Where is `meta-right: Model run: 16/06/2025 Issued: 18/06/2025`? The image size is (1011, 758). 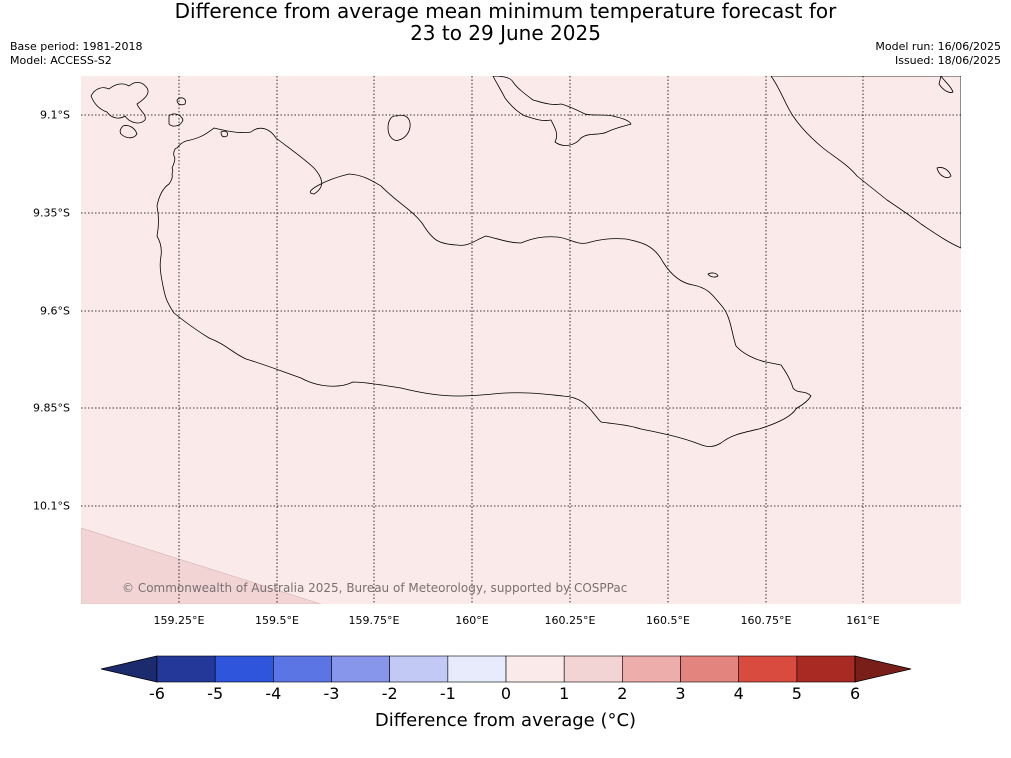 meta-right: Model run: 16/06/2025 Issued: 18/06/2025 is located at coordinates (938, 54).